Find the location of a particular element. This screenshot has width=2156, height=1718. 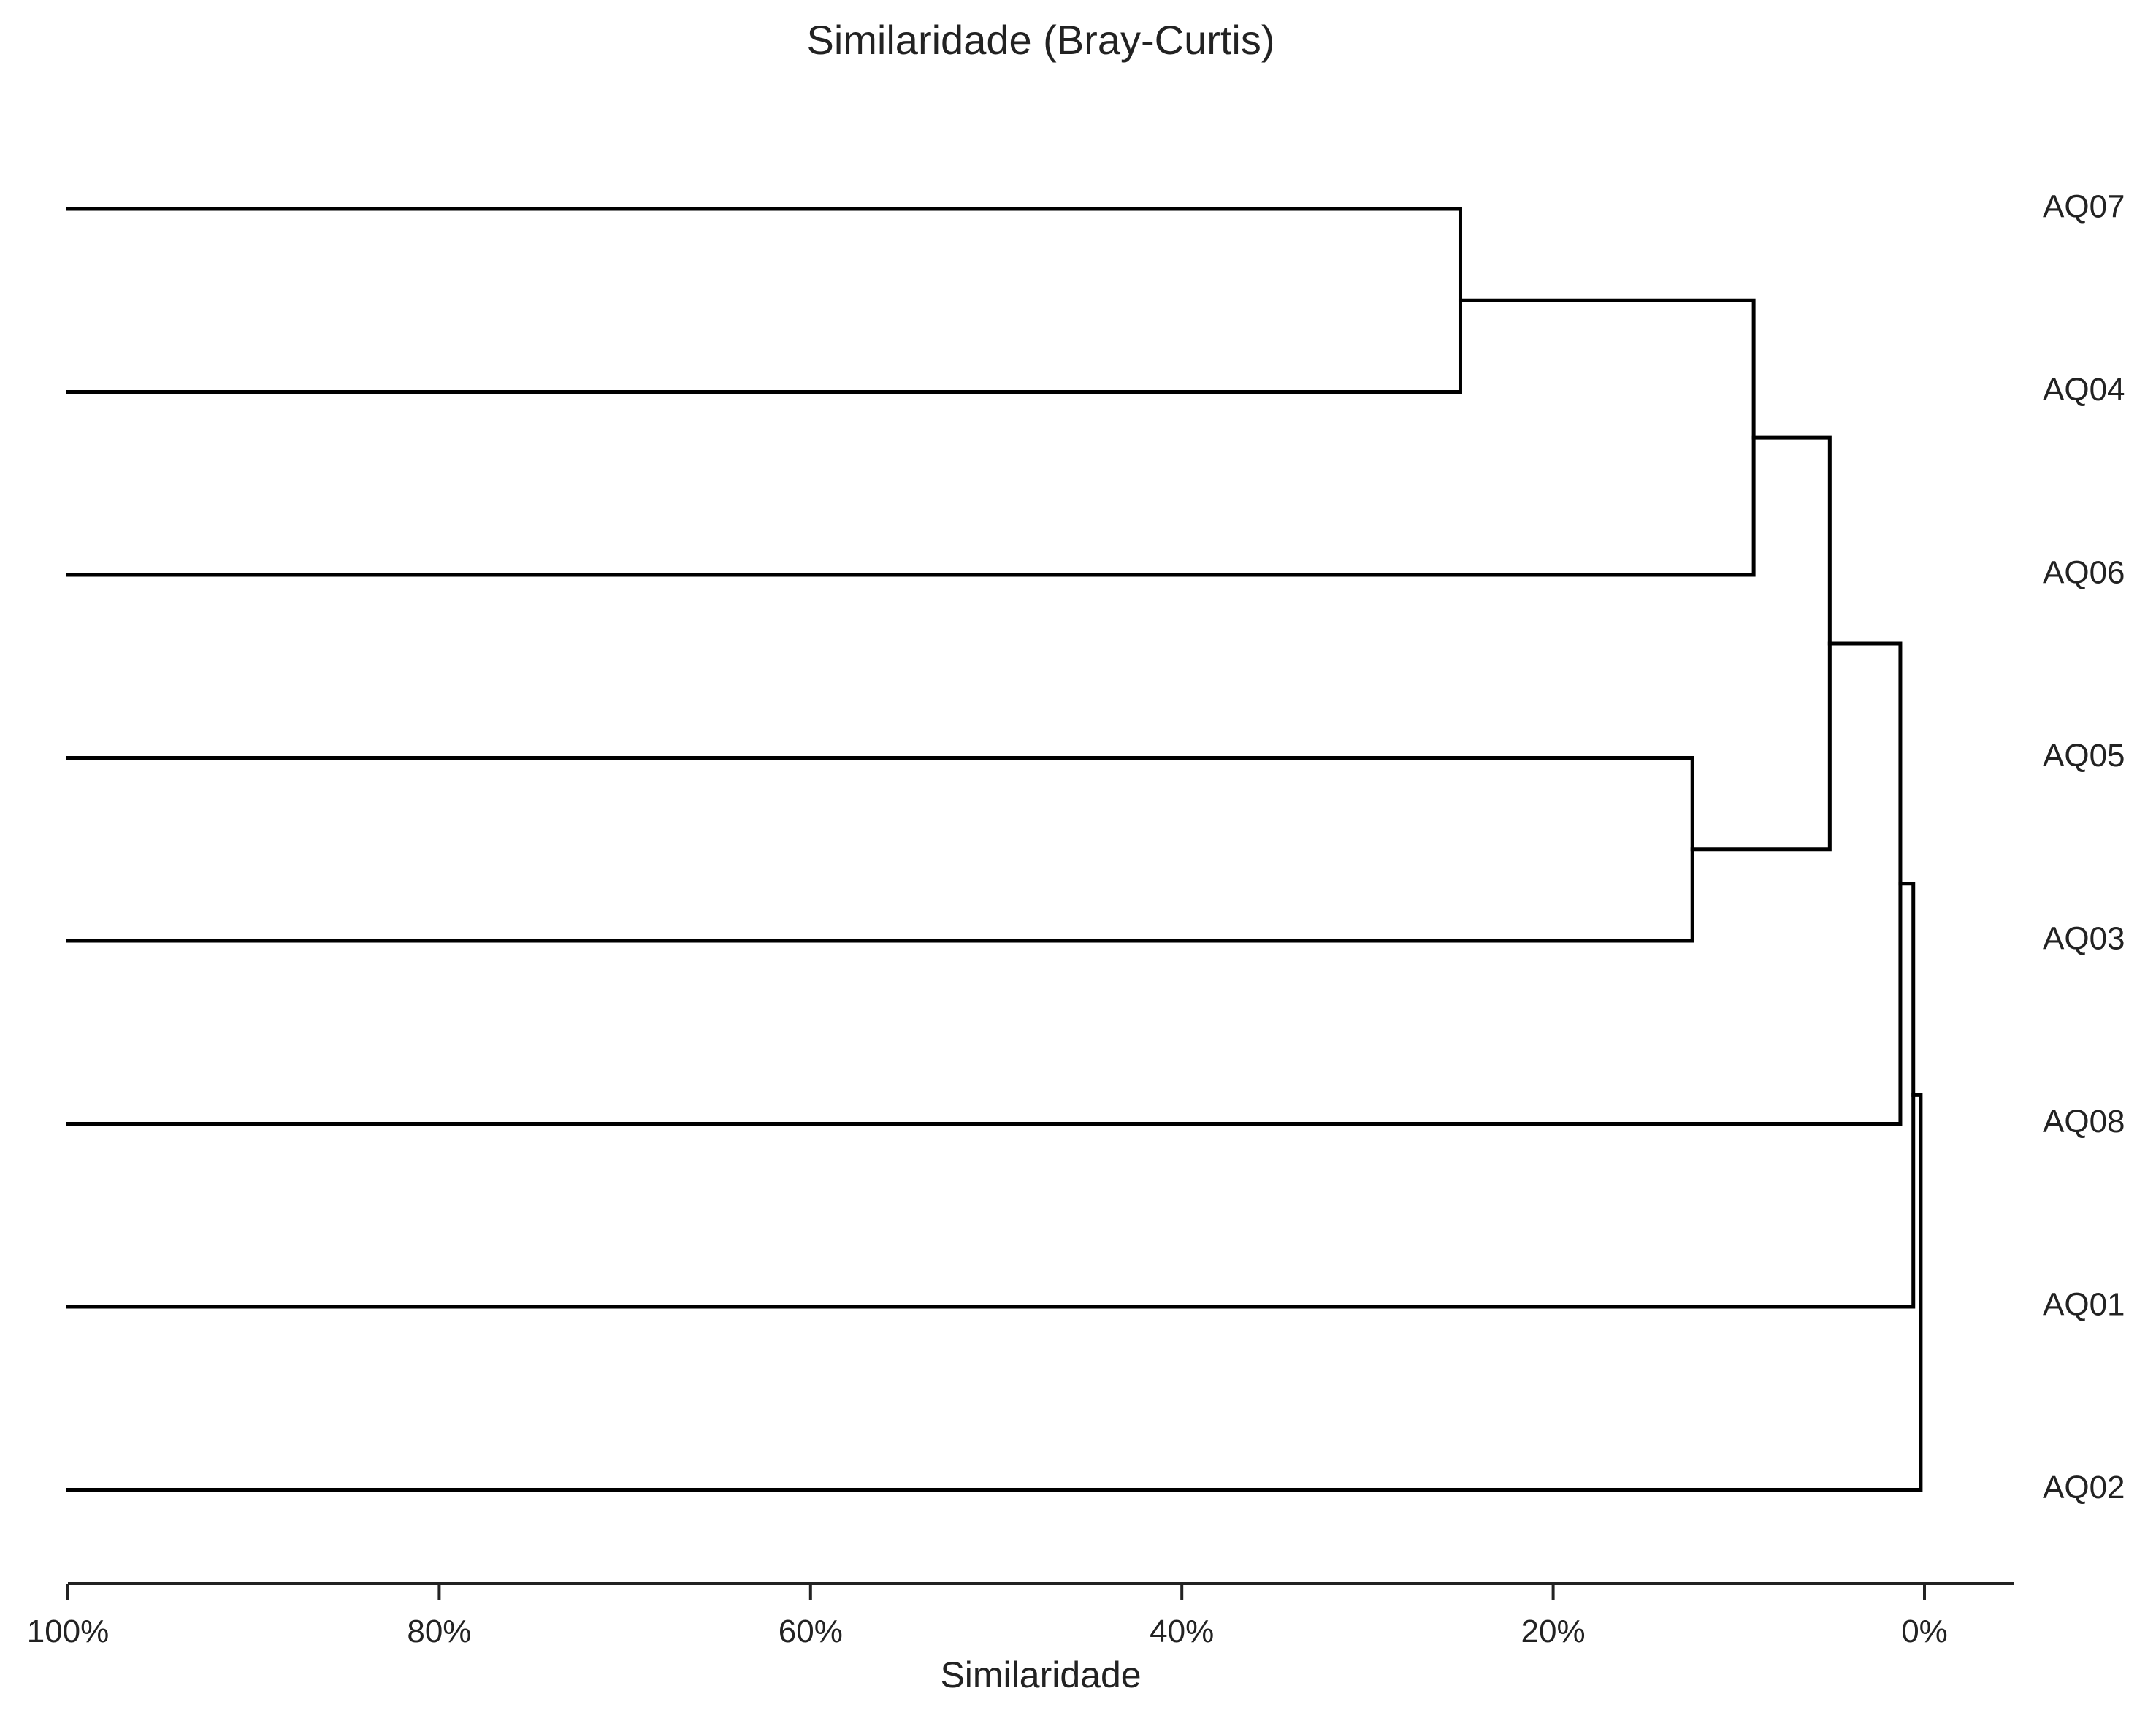

x-tick-label: 20% is located at coordinates (1554, 1631).